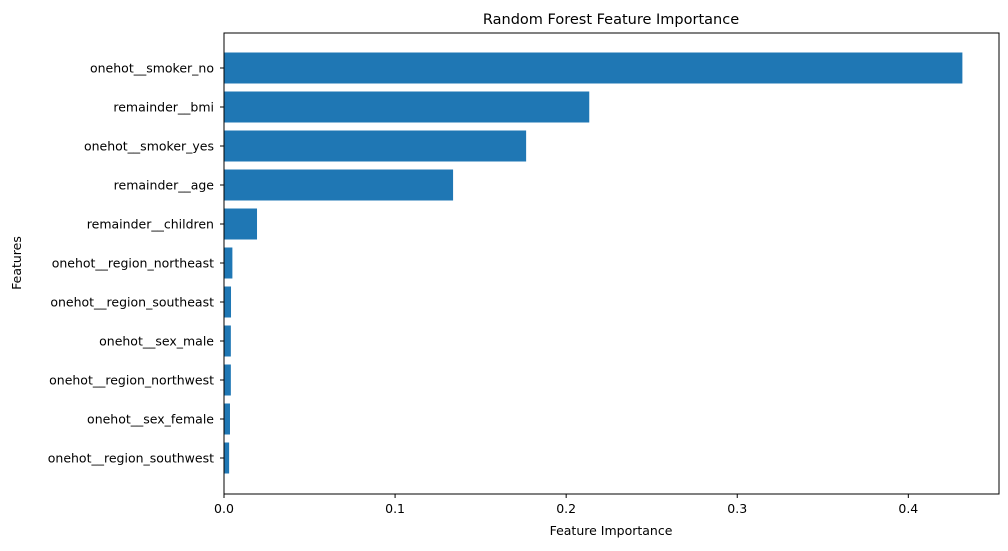  Describe the element at coordinates (131, 380) in the screenshot. I see `y-tick-label: onehot__region_northwest` at that location.